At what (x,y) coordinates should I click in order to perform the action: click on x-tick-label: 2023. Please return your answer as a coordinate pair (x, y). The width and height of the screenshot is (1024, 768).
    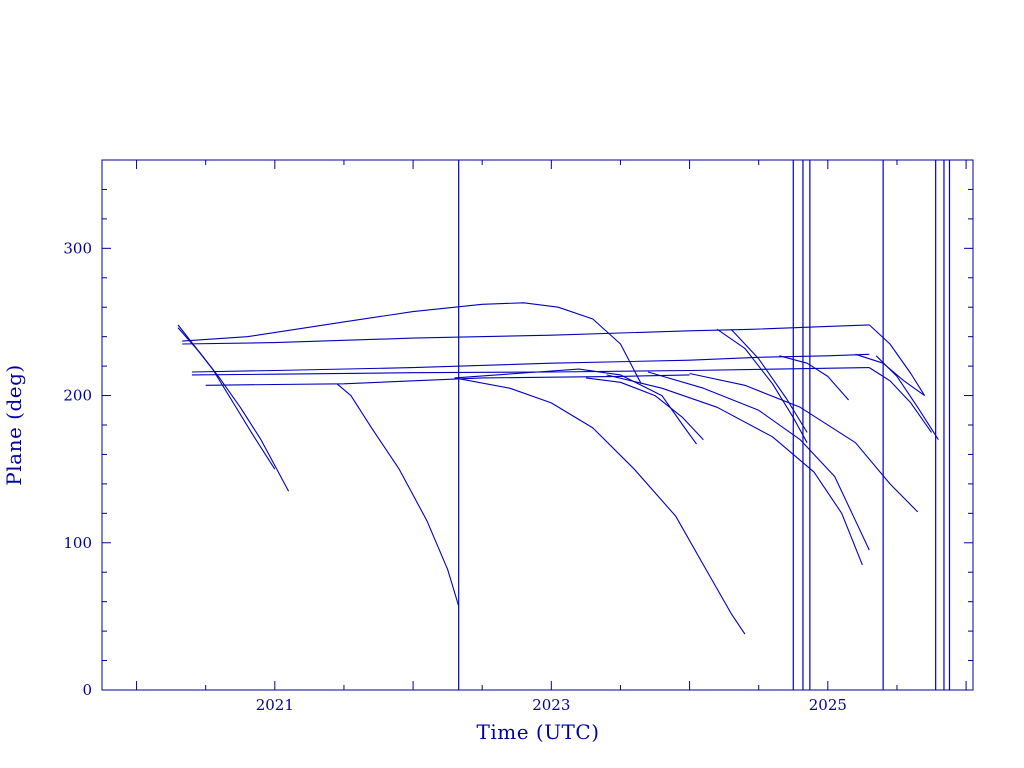
    Looking at the image, I should click on (551, 705).